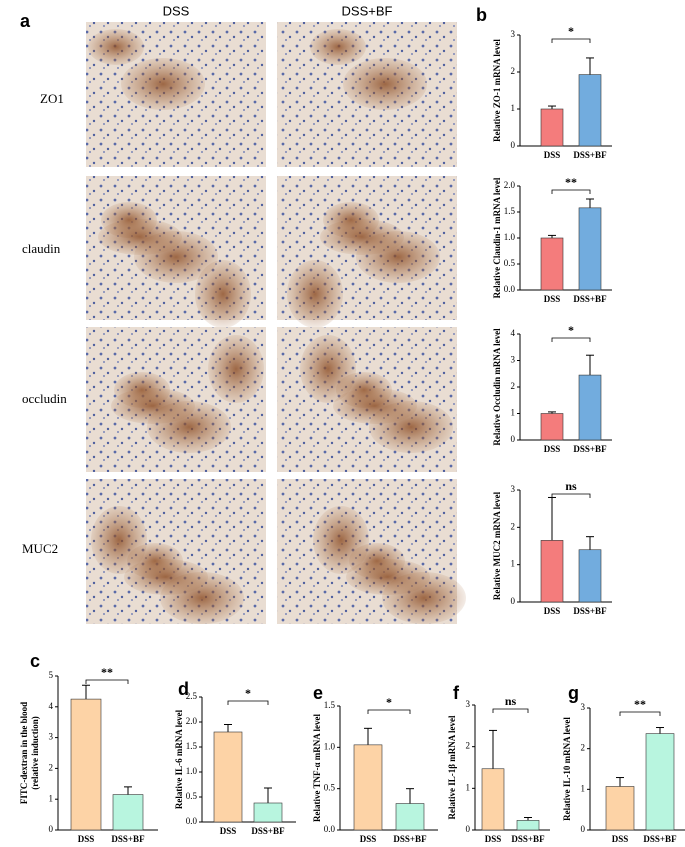  I want to click on y-axis-label: Relative ZO-1 mRNA level, so click(497, 90).